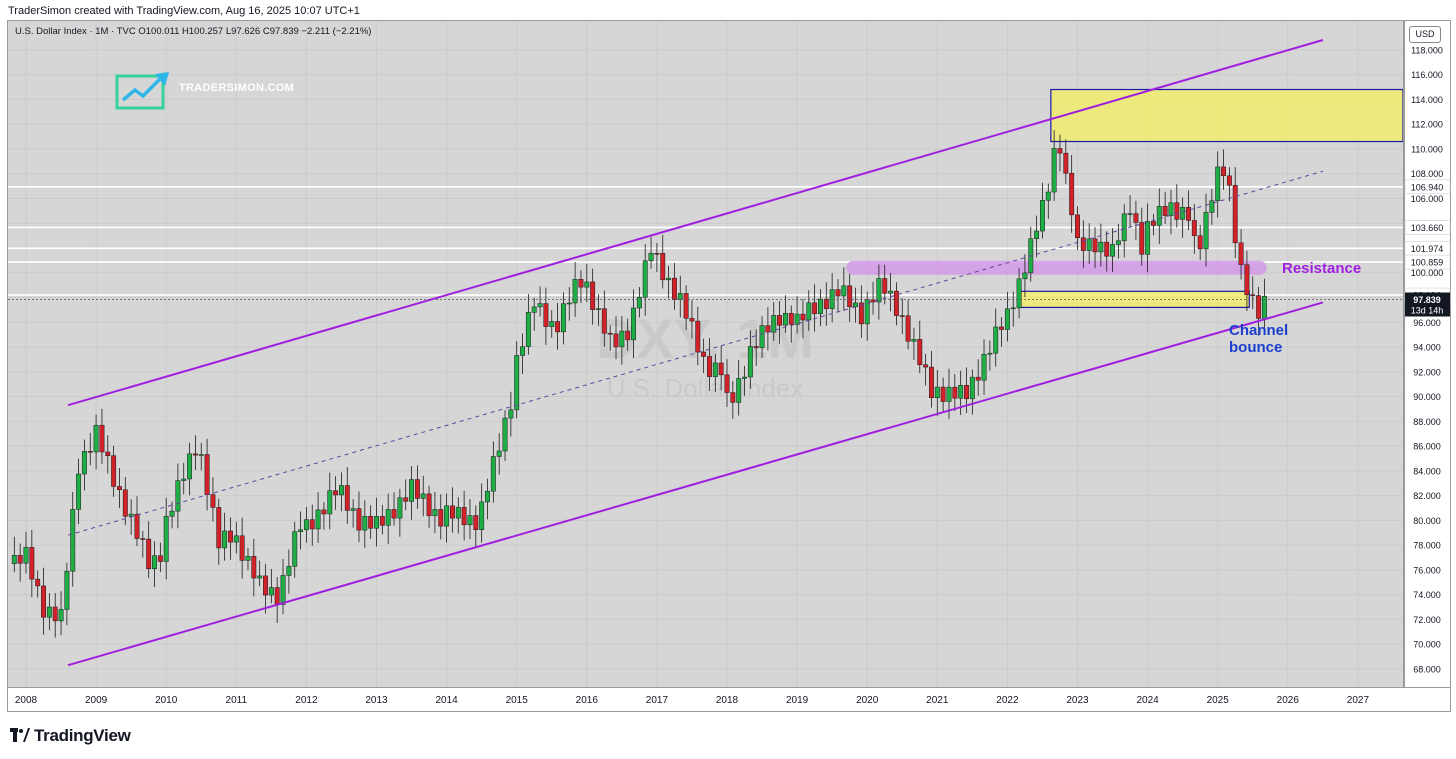  What do you see at coordinates (26, 700) in the screenshot?
I see `x-tick-label: 2008` at bounding box center [26, 700].